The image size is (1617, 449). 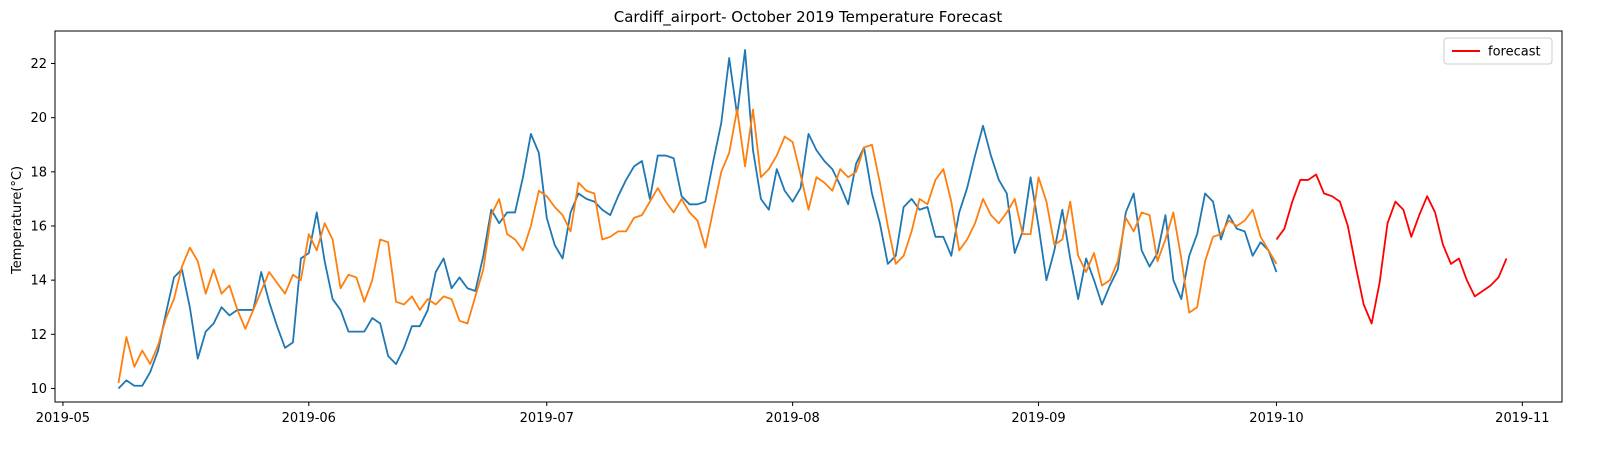 What do you see at coordinates (1038, 418) in the screenshot?
I see `x-tick-label: 2019-09` at bounding box center [1038, 418].